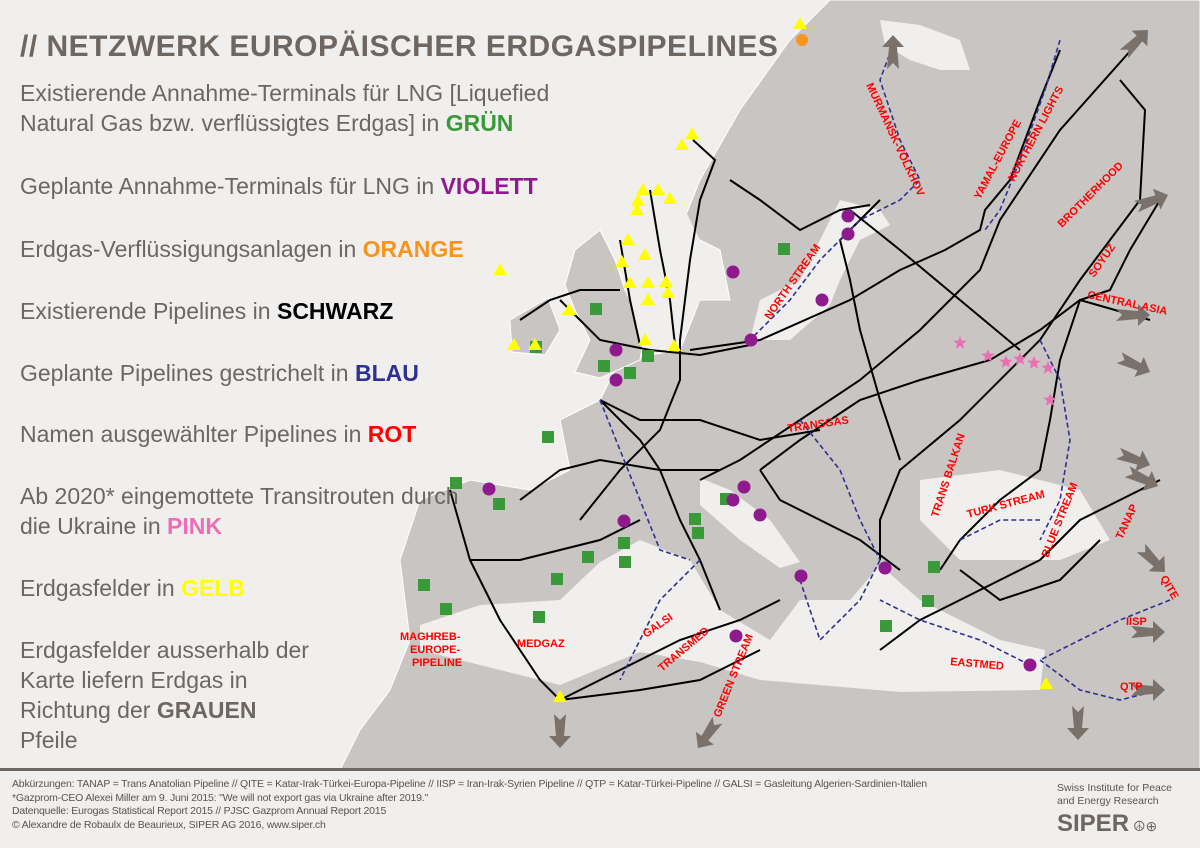 The width and height of the screenshot is (1200, 848). What do you see at coordinates (479, 123) in the screenshot?
I see `legend-highlight: GRÜN` at bounding box center [479, 123].